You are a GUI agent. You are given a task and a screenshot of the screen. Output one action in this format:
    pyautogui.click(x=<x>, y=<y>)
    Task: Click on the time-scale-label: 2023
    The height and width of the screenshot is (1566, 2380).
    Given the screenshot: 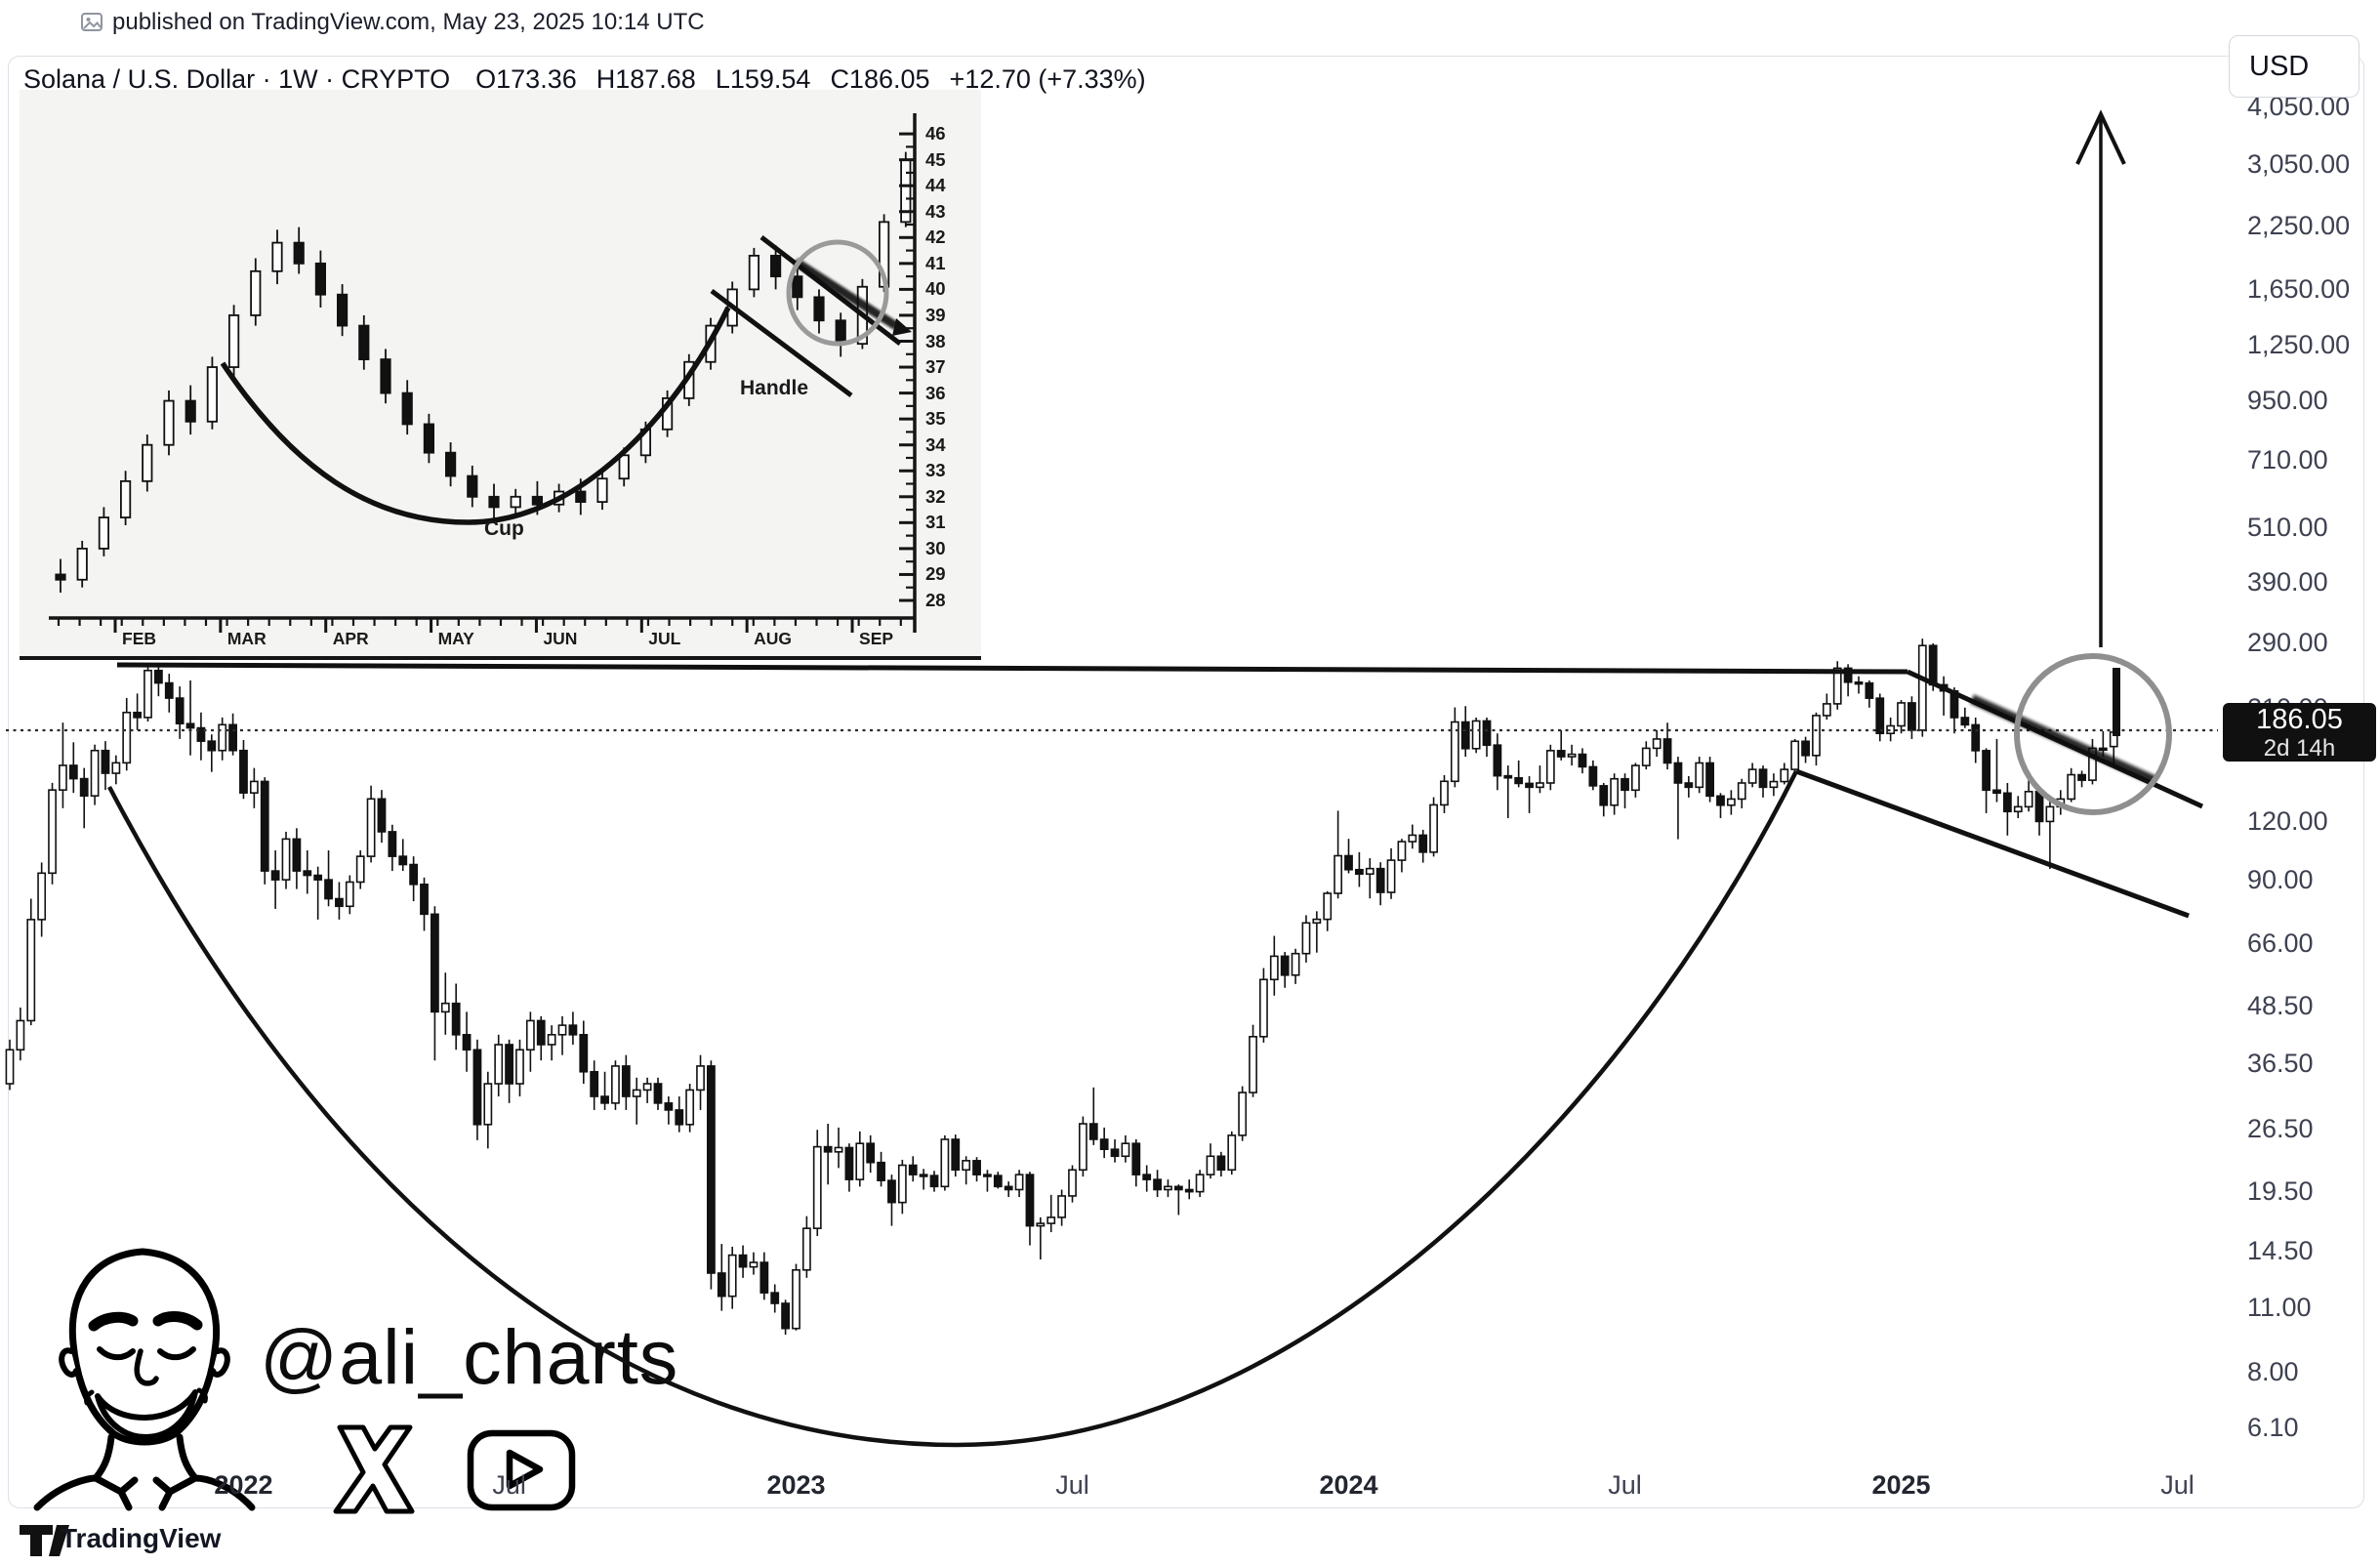 What is the action you would take?
    pyautogui.click(x=796, y=1485)
    